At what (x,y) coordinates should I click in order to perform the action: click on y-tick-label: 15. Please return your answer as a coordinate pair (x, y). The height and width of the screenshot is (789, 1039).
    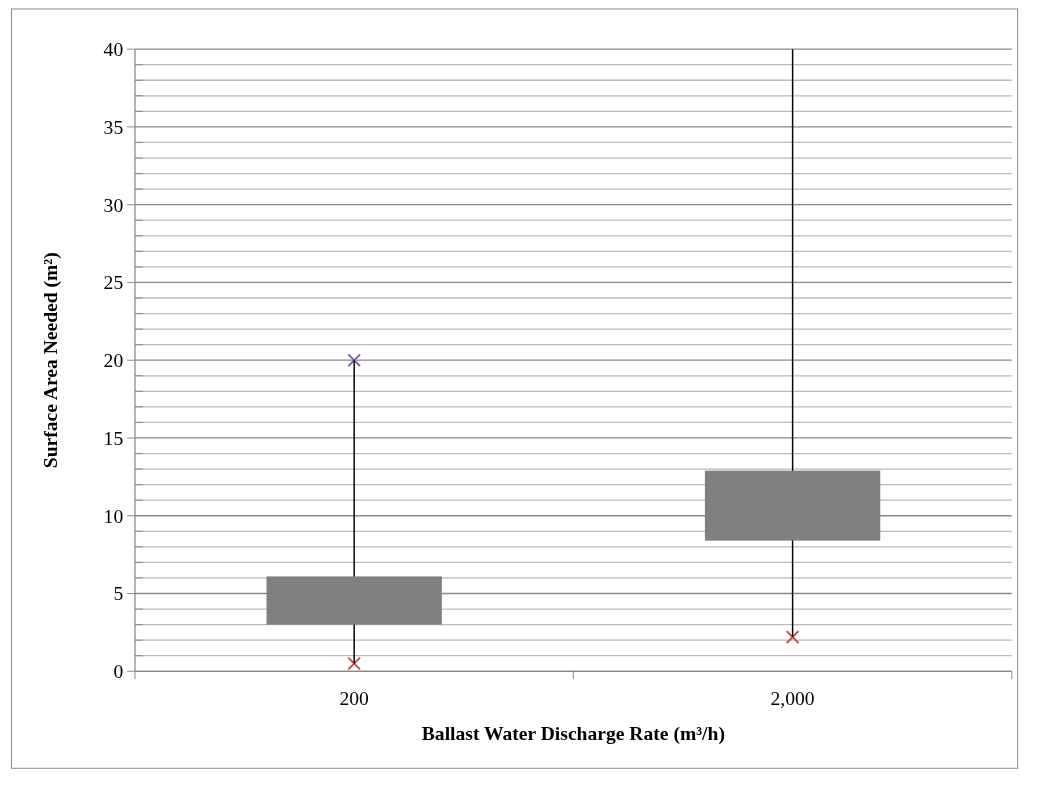
    Looking at the image, I should click on (113, 438).